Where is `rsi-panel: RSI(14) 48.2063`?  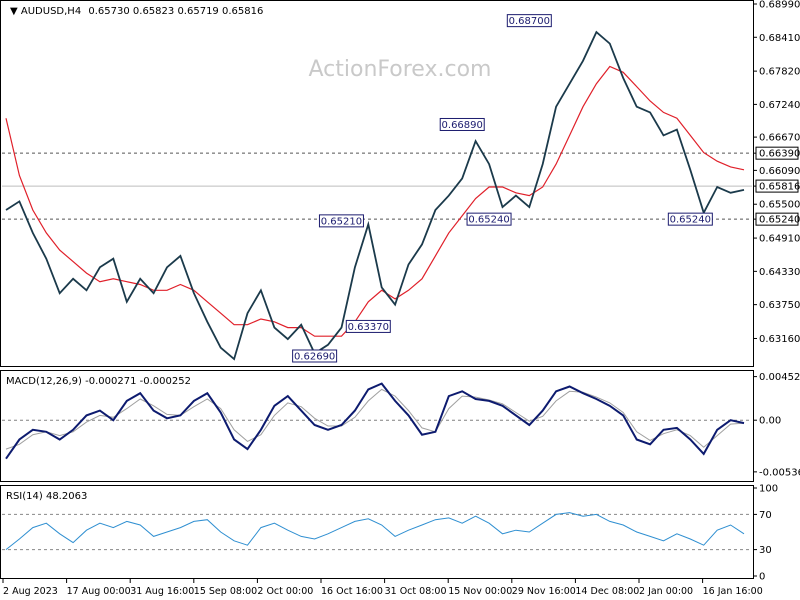 rsi-panel: RSI(14) 48.2063 is located at coordinates (377, 532).